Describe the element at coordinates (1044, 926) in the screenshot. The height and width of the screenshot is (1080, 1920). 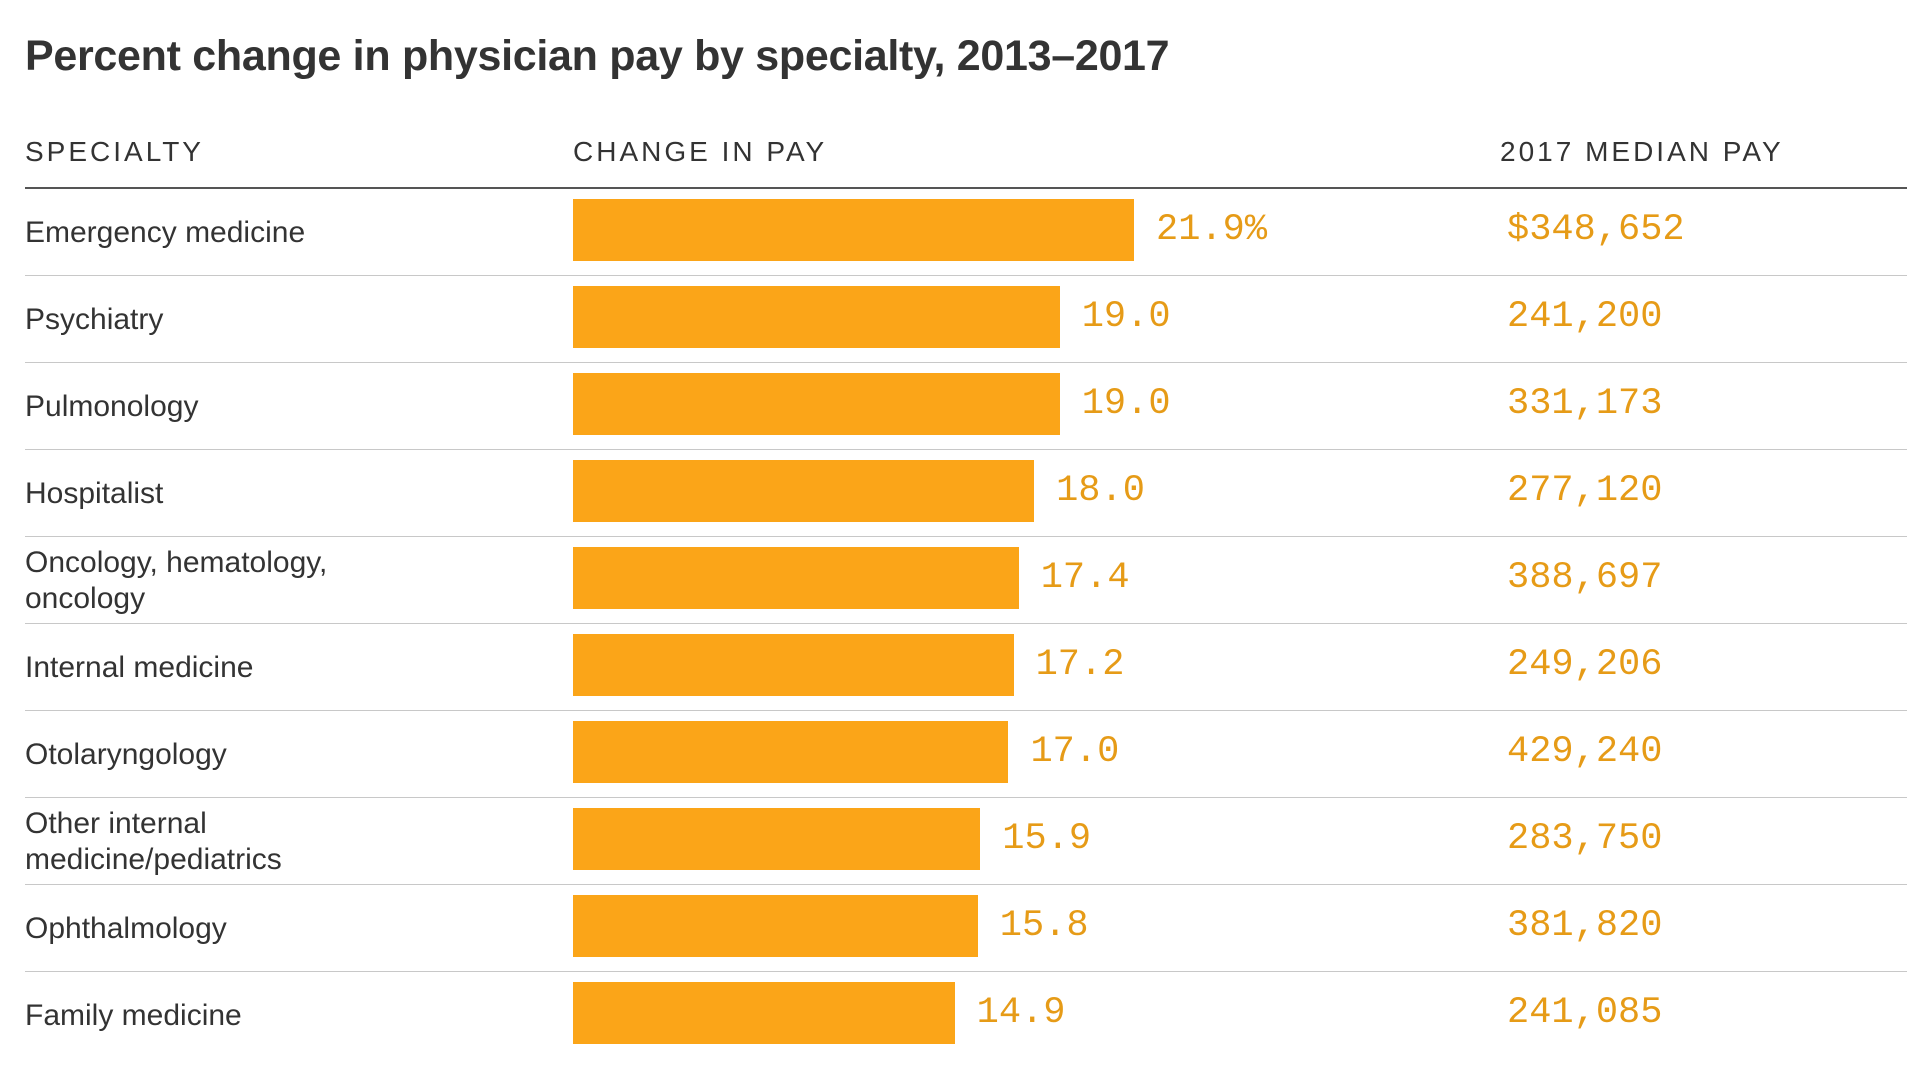
I see `pay-change-value: 15.8` at that location.